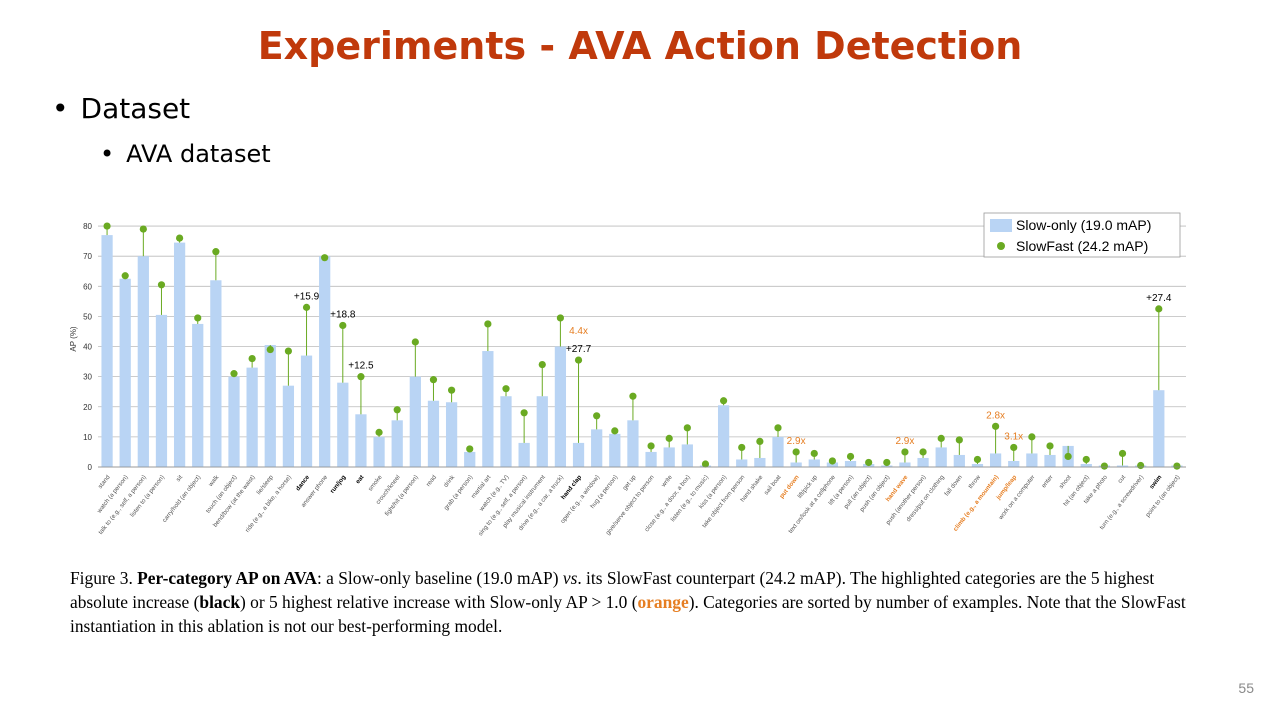  What do you see at coordinates (87, 437) in the screenshot?
I see `y-tick-label: 10` at bounding box center [87, 437].